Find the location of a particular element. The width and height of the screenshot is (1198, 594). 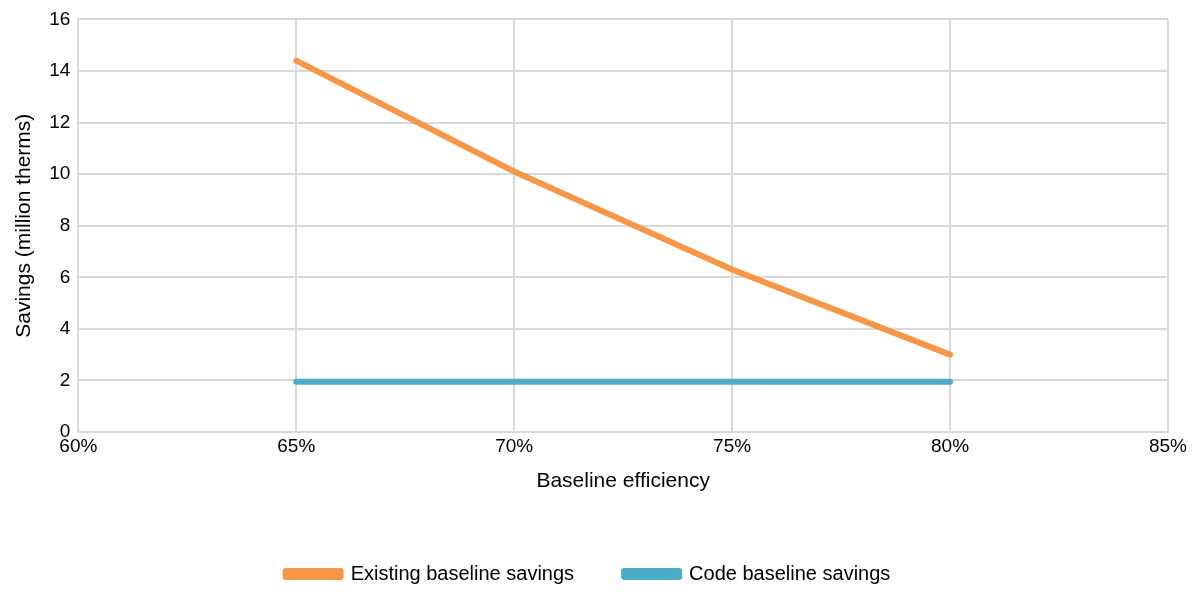

x-tick-label: 65% is located at coordinates (296, 445).